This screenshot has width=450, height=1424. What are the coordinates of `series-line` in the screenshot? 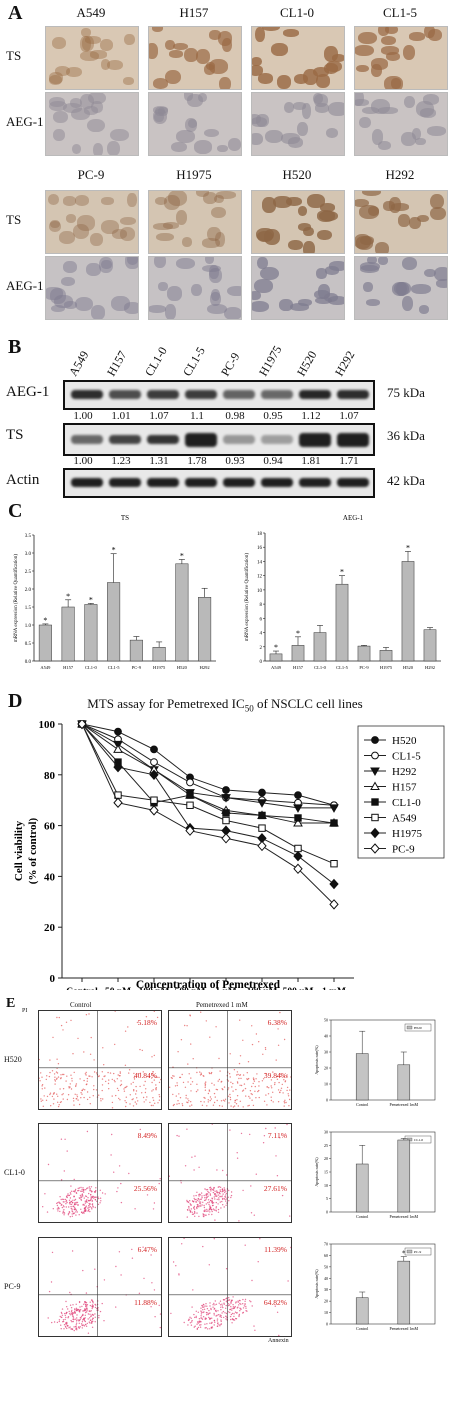 It's located at (208, 794).